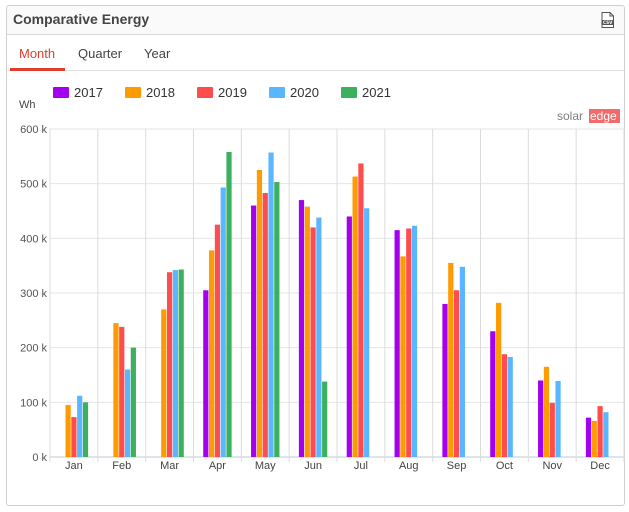 The image size is (629, 512). What do you see at coordinates (451, 359) in the screenshot?
I see `bar-2018-sep` at bounding box center [451, 359].